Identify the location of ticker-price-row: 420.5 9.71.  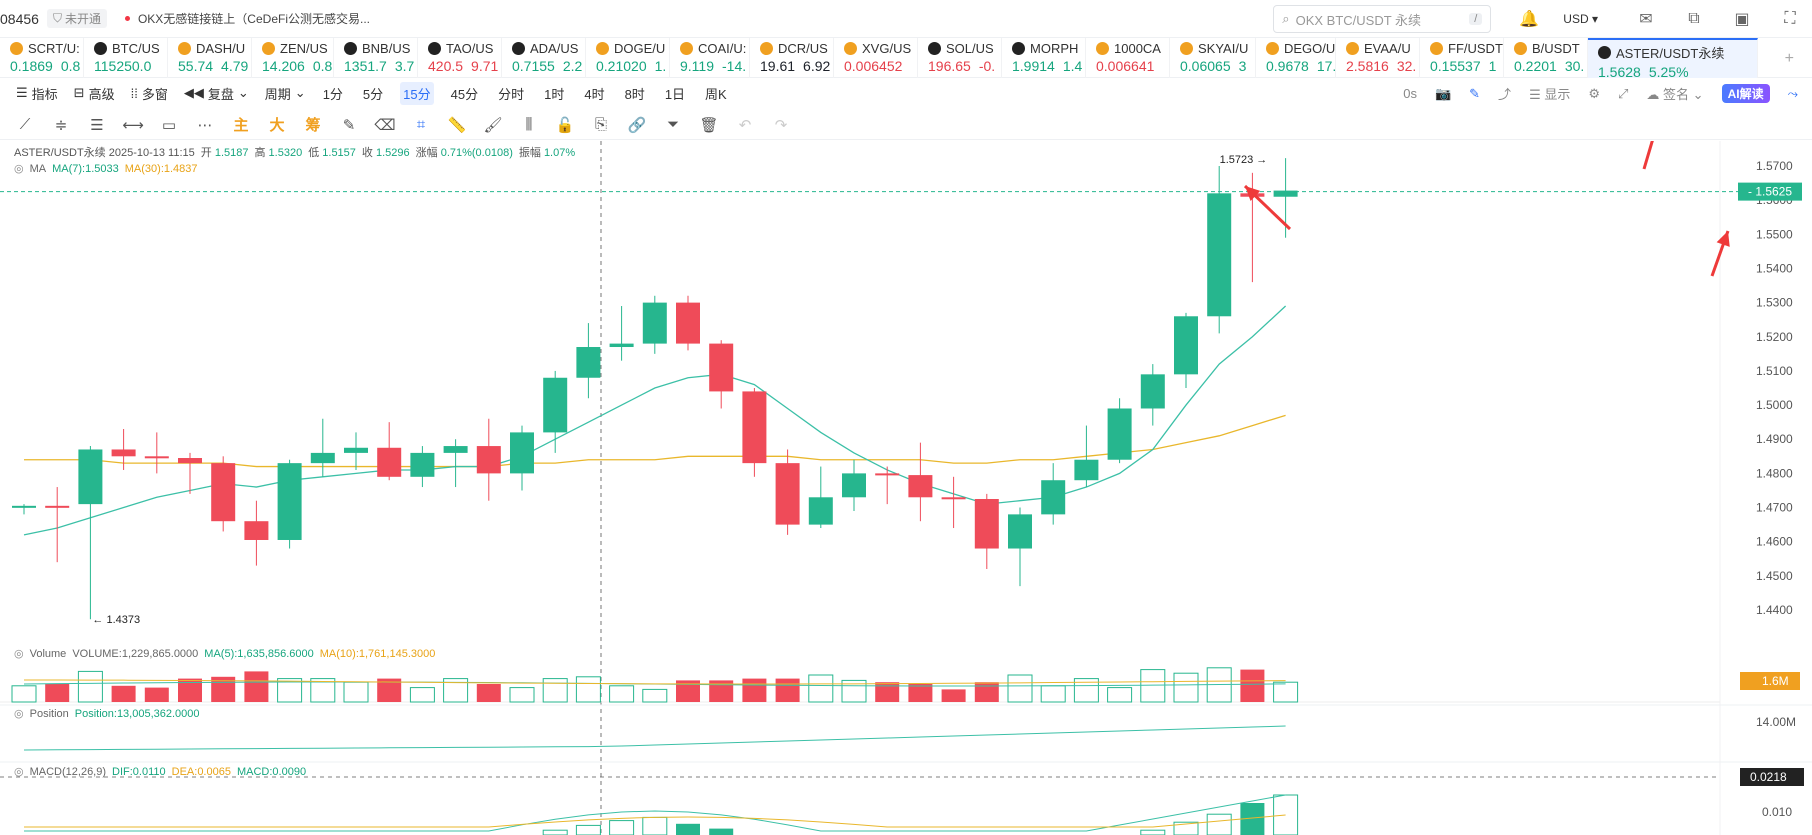
(464, 66).